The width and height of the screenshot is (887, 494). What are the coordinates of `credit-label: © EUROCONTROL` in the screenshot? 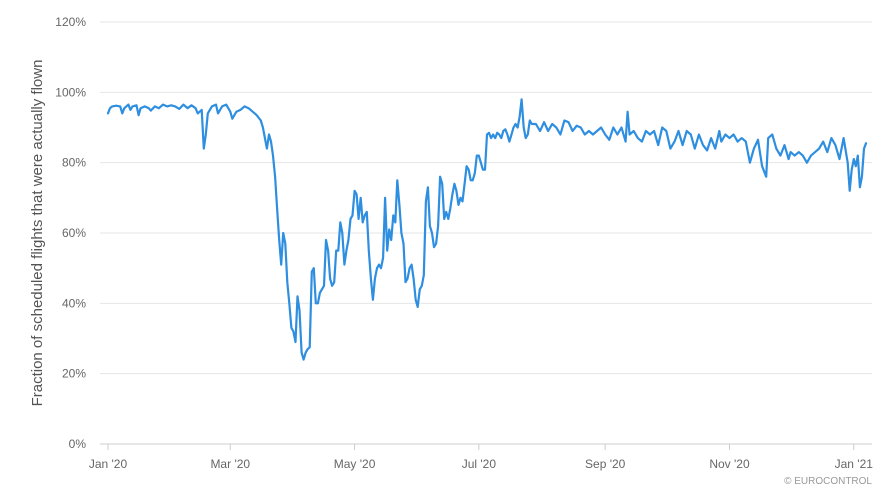 It's located at (828, 481).